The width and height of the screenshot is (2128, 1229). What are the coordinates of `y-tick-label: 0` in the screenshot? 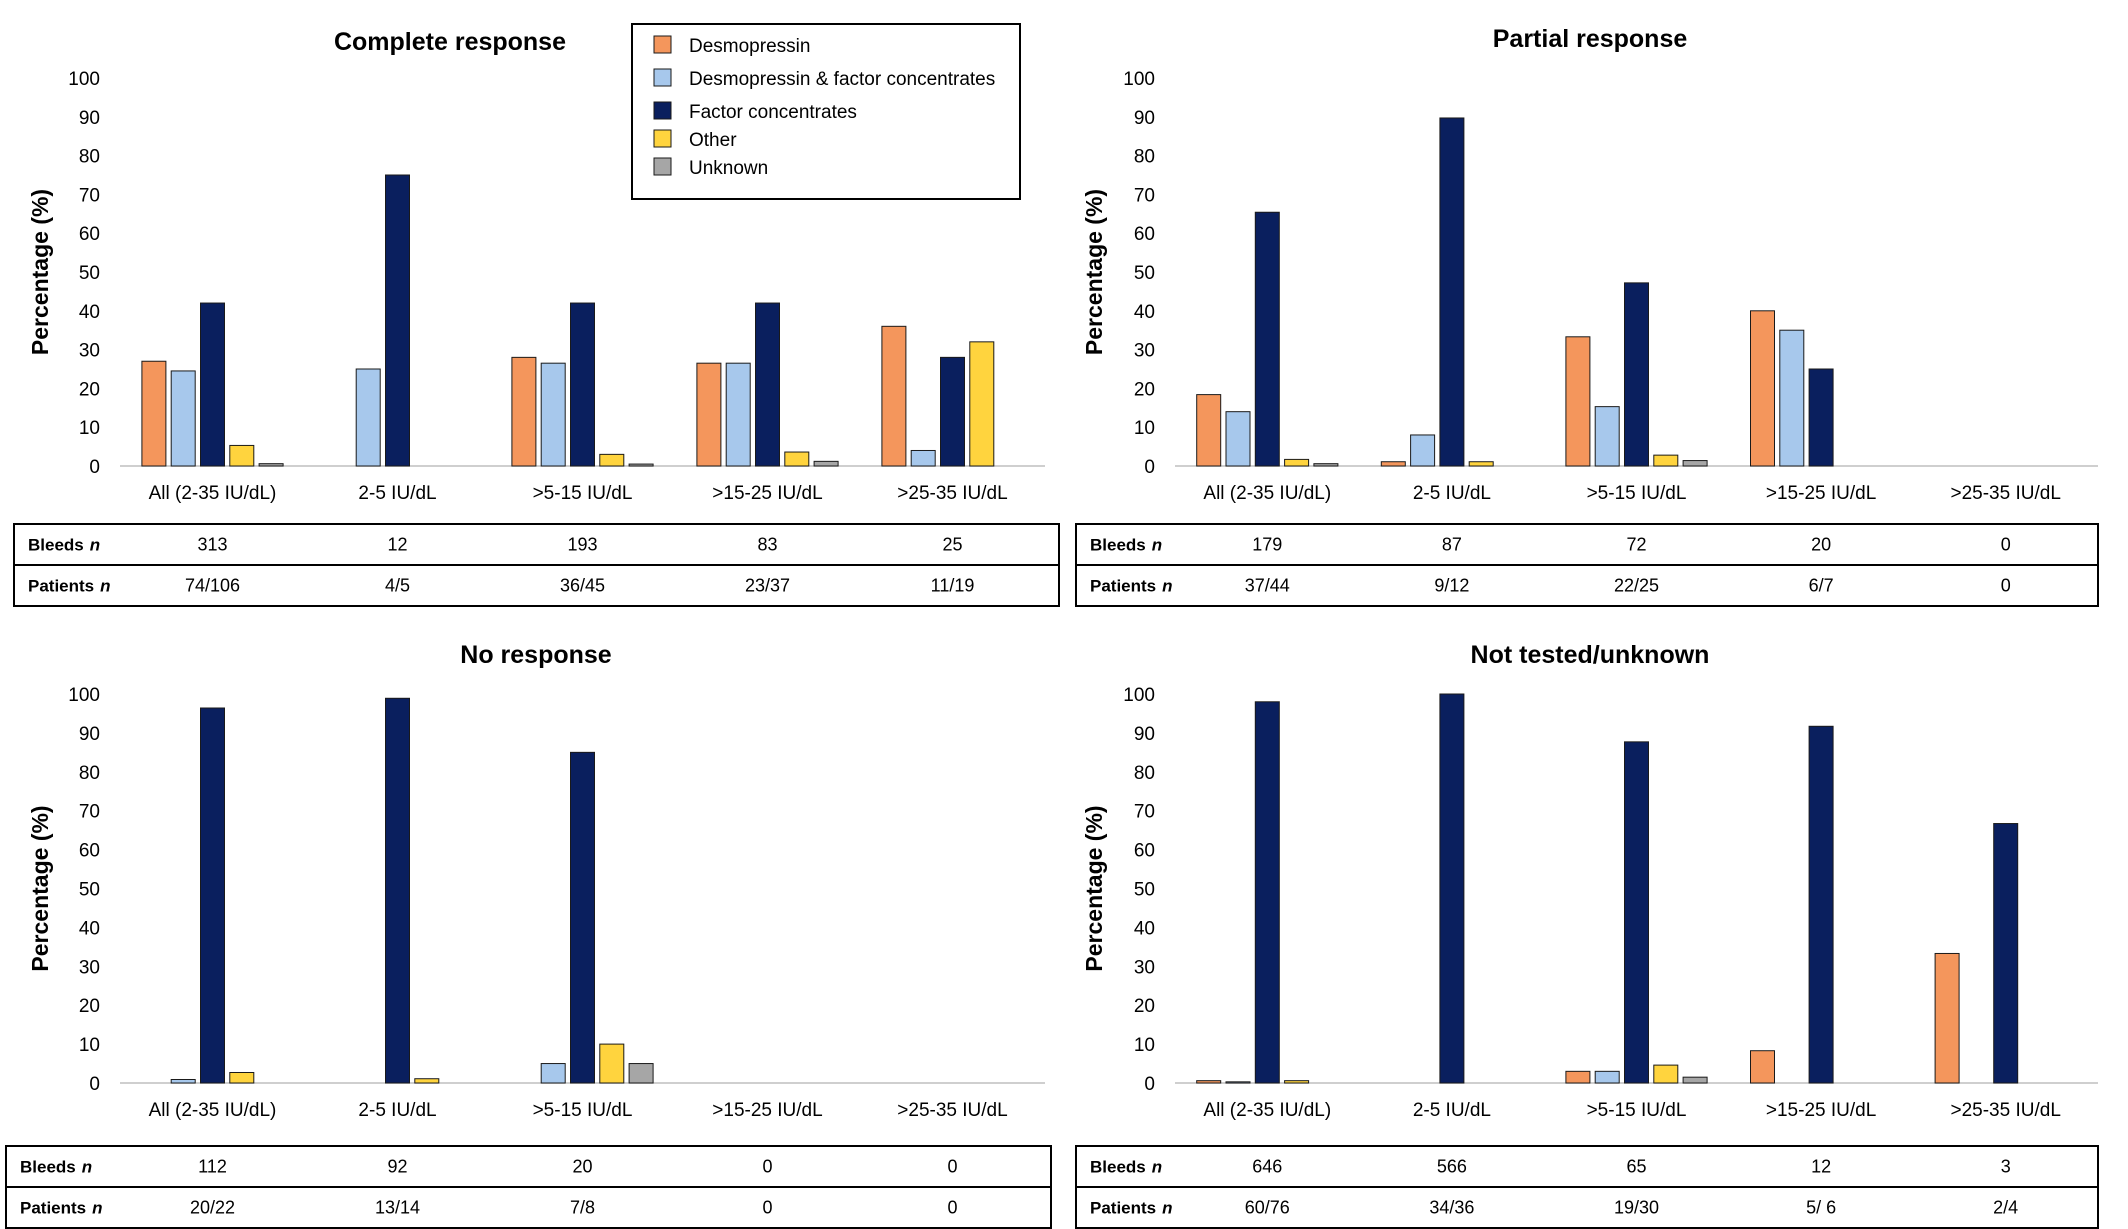 It's located at (94, 1084).